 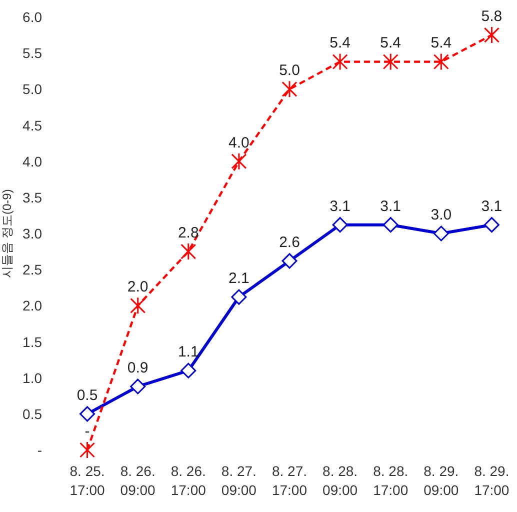 I want to click on data-label: 4.0, so click(x=239, y=143).